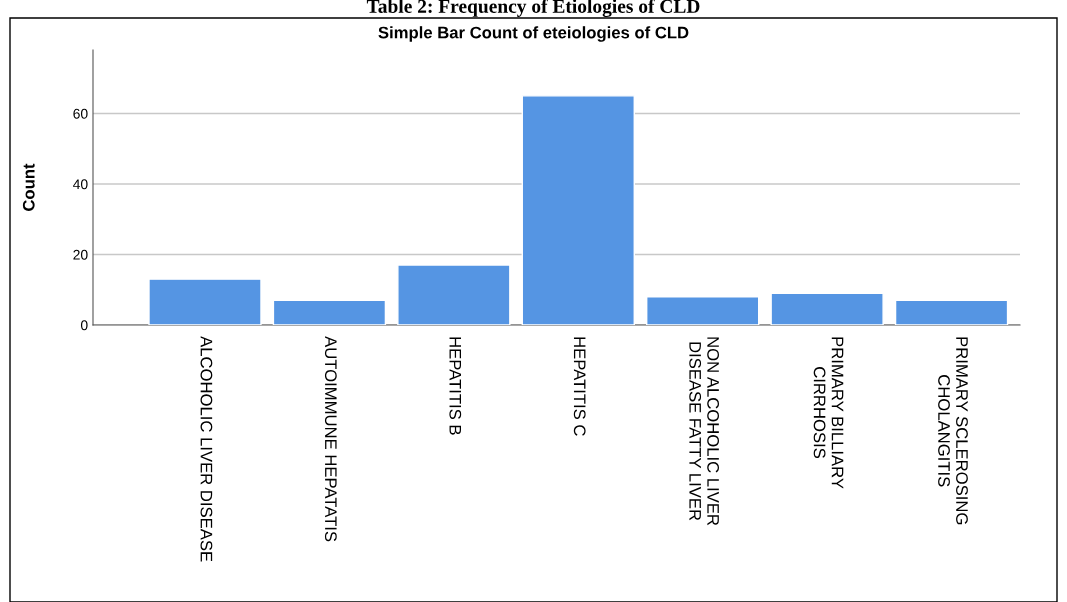 This screenshot has height=602, width=1067. I want to click on x-tick-label: PRIMARY SCLEROSING CHOLANGITIS, so click(953, 431).